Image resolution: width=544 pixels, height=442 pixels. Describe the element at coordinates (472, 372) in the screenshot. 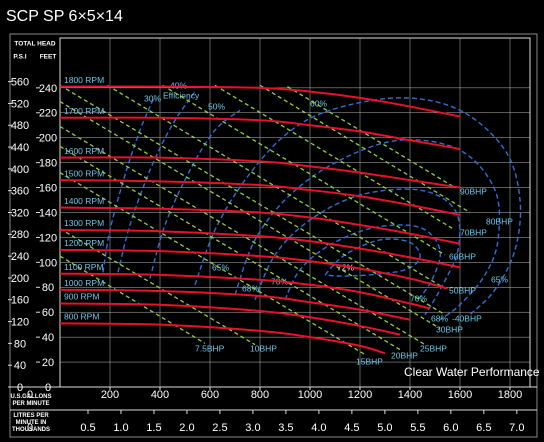

I see `annotation: Clear Water Performance` at that location.